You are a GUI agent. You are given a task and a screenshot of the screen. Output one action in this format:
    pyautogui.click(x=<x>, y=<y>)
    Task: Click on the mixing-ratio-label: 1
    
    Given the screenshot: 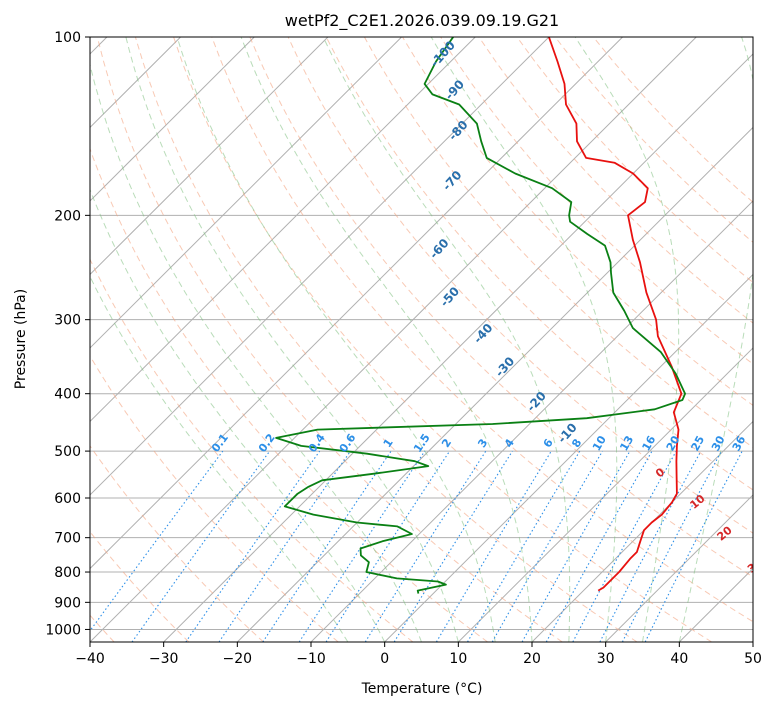 What is the action you would take?
    pyautogui.click(x=388, y=443)
    